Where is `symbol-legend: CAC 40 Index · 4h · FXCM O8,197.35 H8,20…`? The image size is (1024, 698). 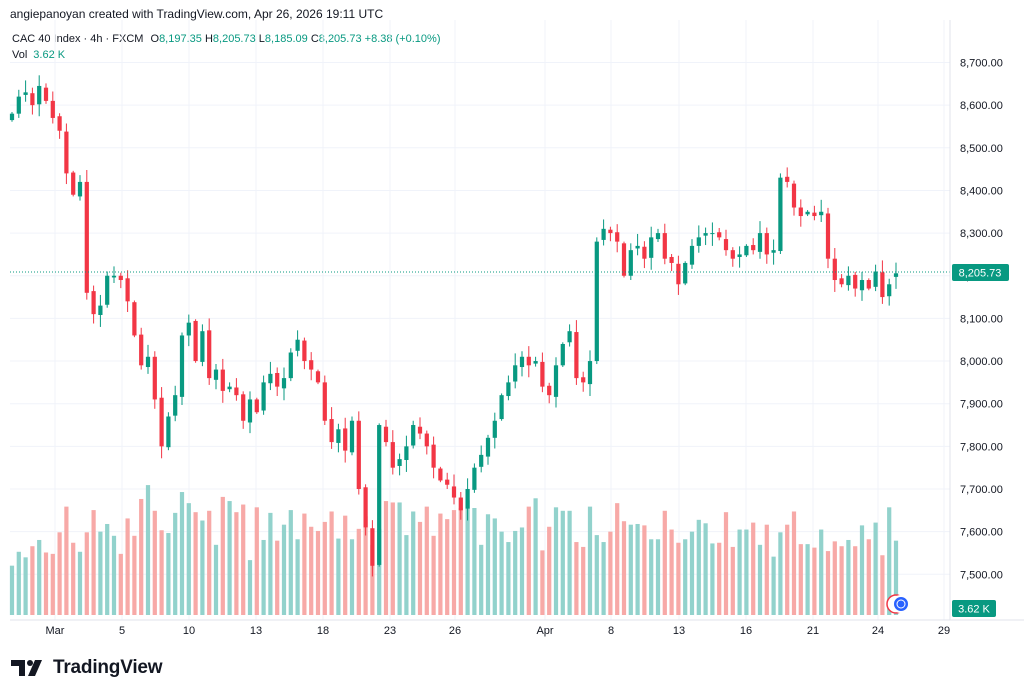
symbol-legend: CAC 40 Index · 4h · FXCM O8,197.35 H8,20… is located at coordinates (226, 39).